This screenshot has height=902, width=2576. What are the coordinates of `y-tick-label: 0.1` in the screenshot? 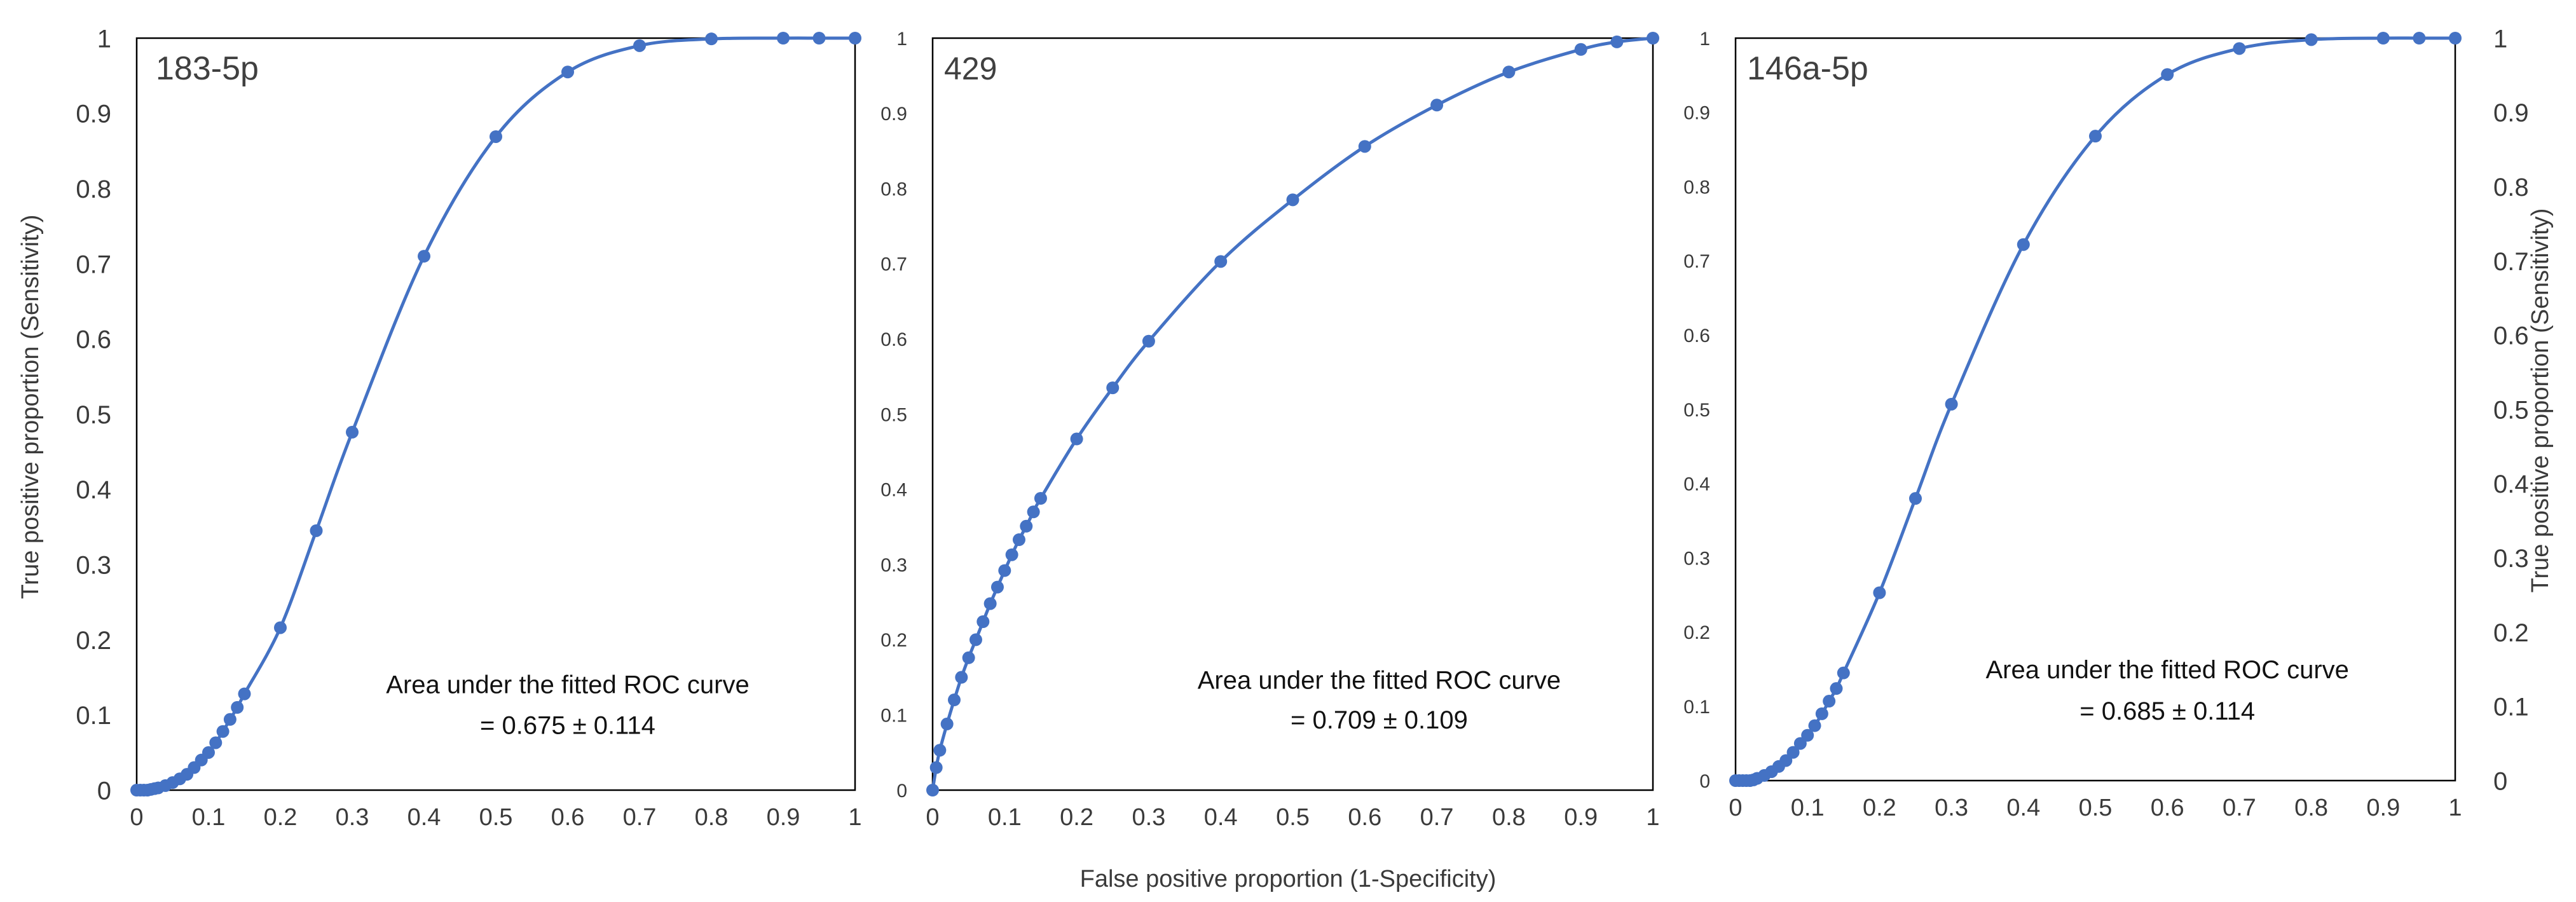 It's located at (894, 717).